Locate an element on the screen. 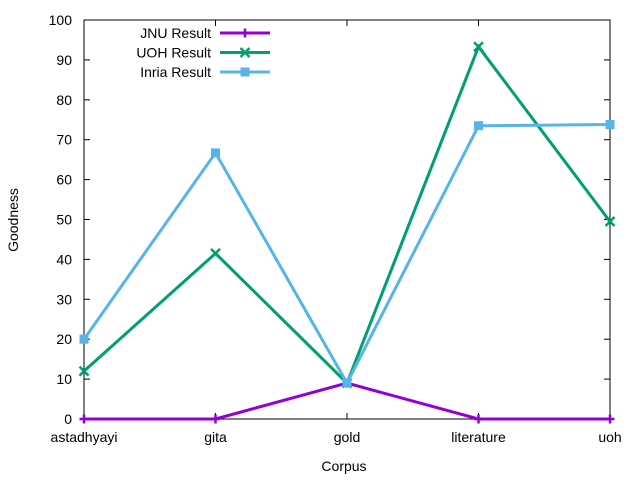 The height and width of the screenshot is (485, 640). y-tick-label: 50 is located at coordinates (64, 220).